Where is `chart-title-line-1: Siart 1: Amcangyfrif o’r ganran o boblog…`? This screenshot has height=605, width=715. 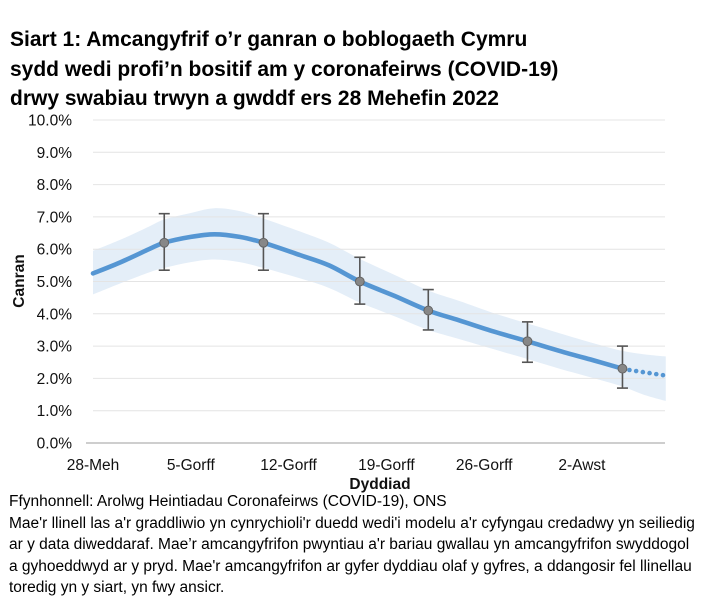 chart-title-line-1: Siart 1: Amcangyfrif o’r ganran o boblog… is located at coordinates (269, 40).